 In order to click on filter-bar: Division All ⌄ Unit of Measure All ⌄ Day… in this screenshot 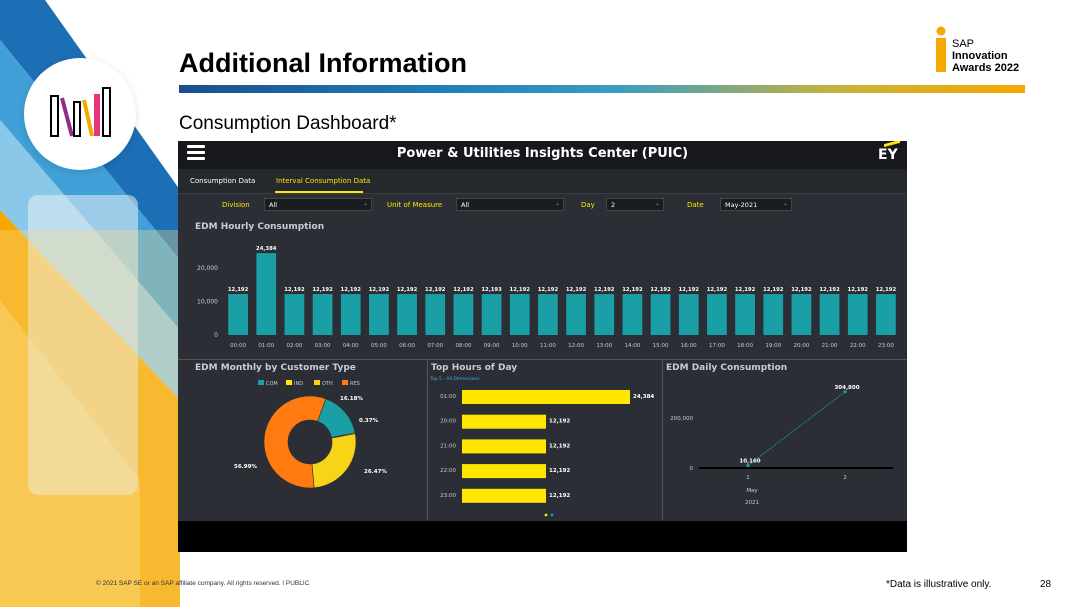, I will do `click(542, 205)`.